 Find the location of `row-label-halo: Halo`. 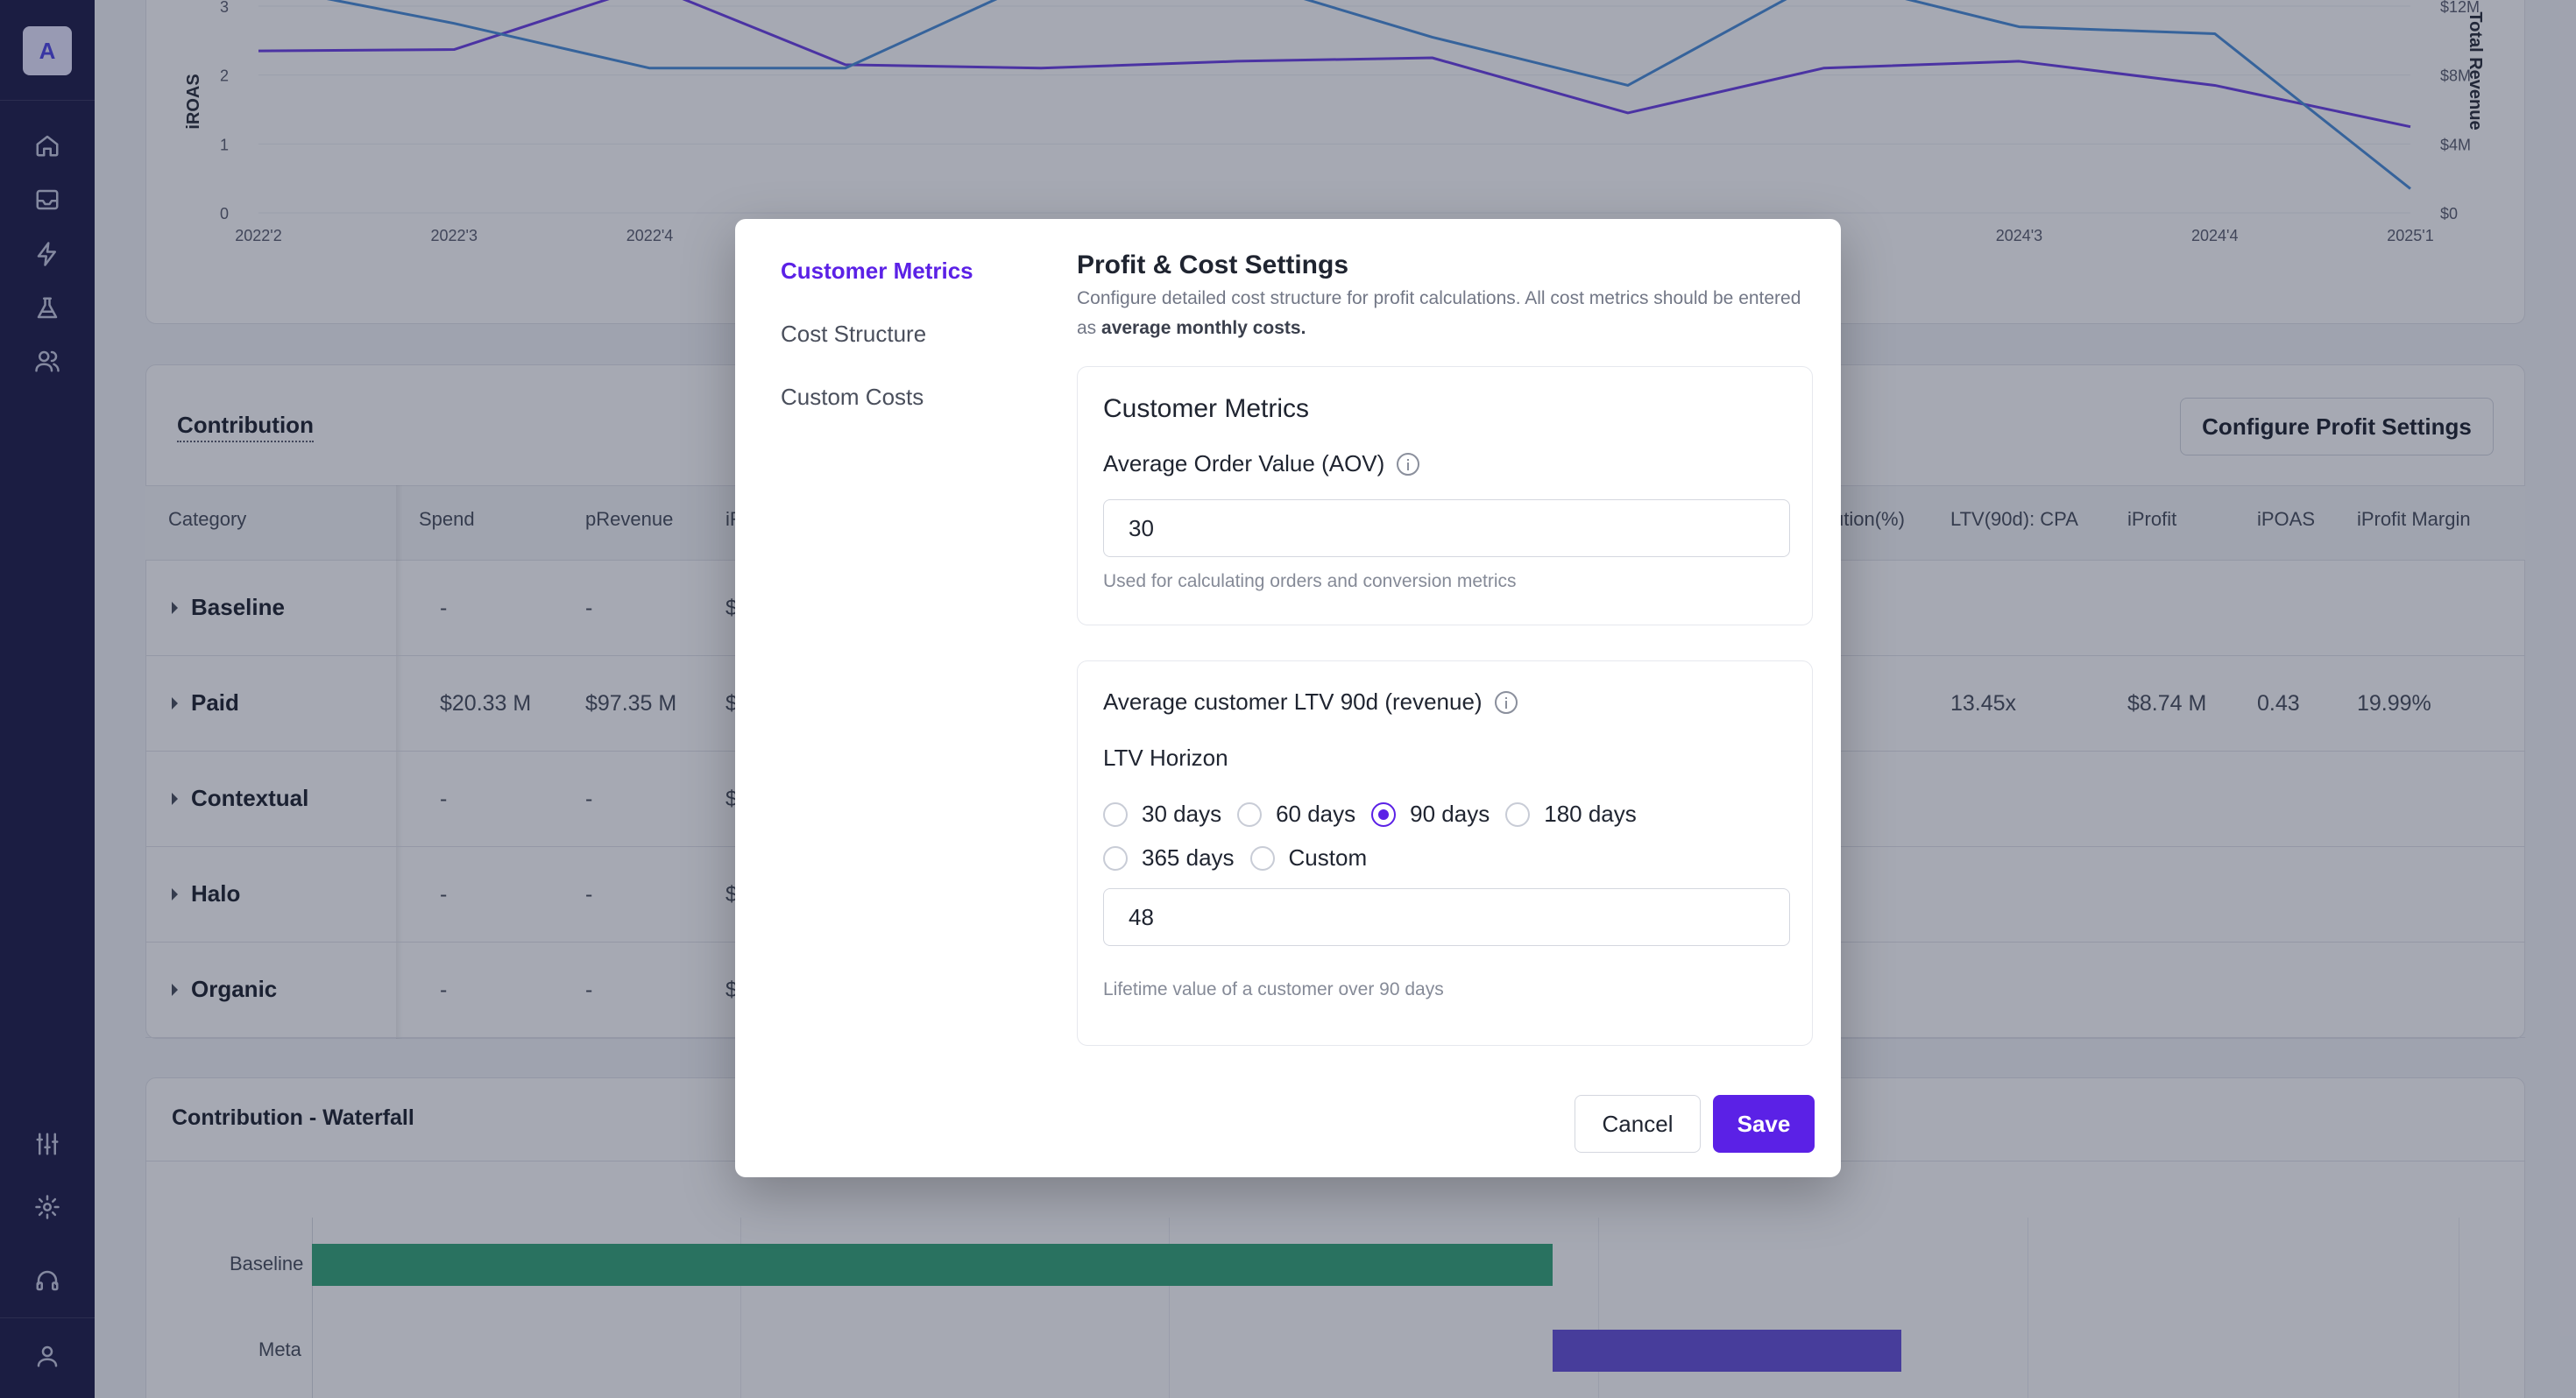

row-label-halo: Halo is located at coordinates (216, 893).